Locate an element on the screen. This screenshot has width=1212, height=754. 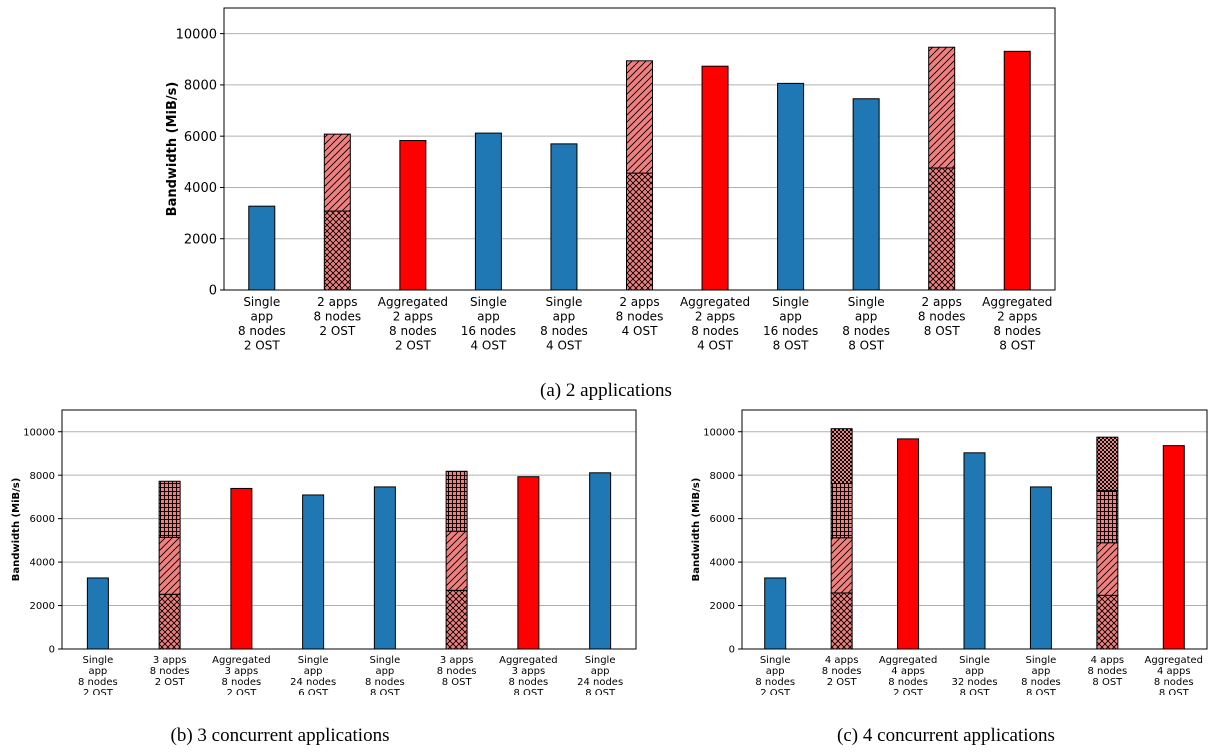
x-tick-label: Aggregated 3 apps 8 nodes 2 OST is located at coordinates (241, 675).